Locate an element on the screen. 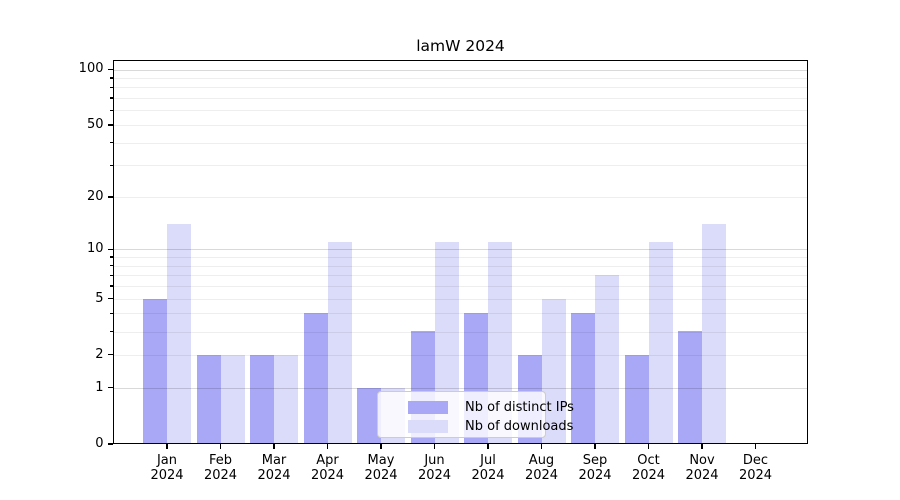  legend-label-downloads: Nb of downloads is located at coordinates (519, 426).